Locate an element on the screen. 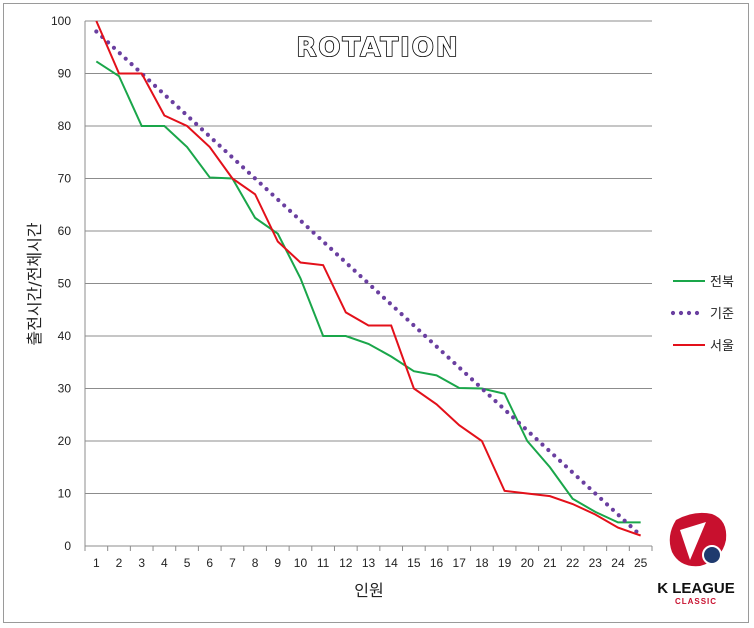  y-tick-label: 60 is located at coordinates (65, 231).